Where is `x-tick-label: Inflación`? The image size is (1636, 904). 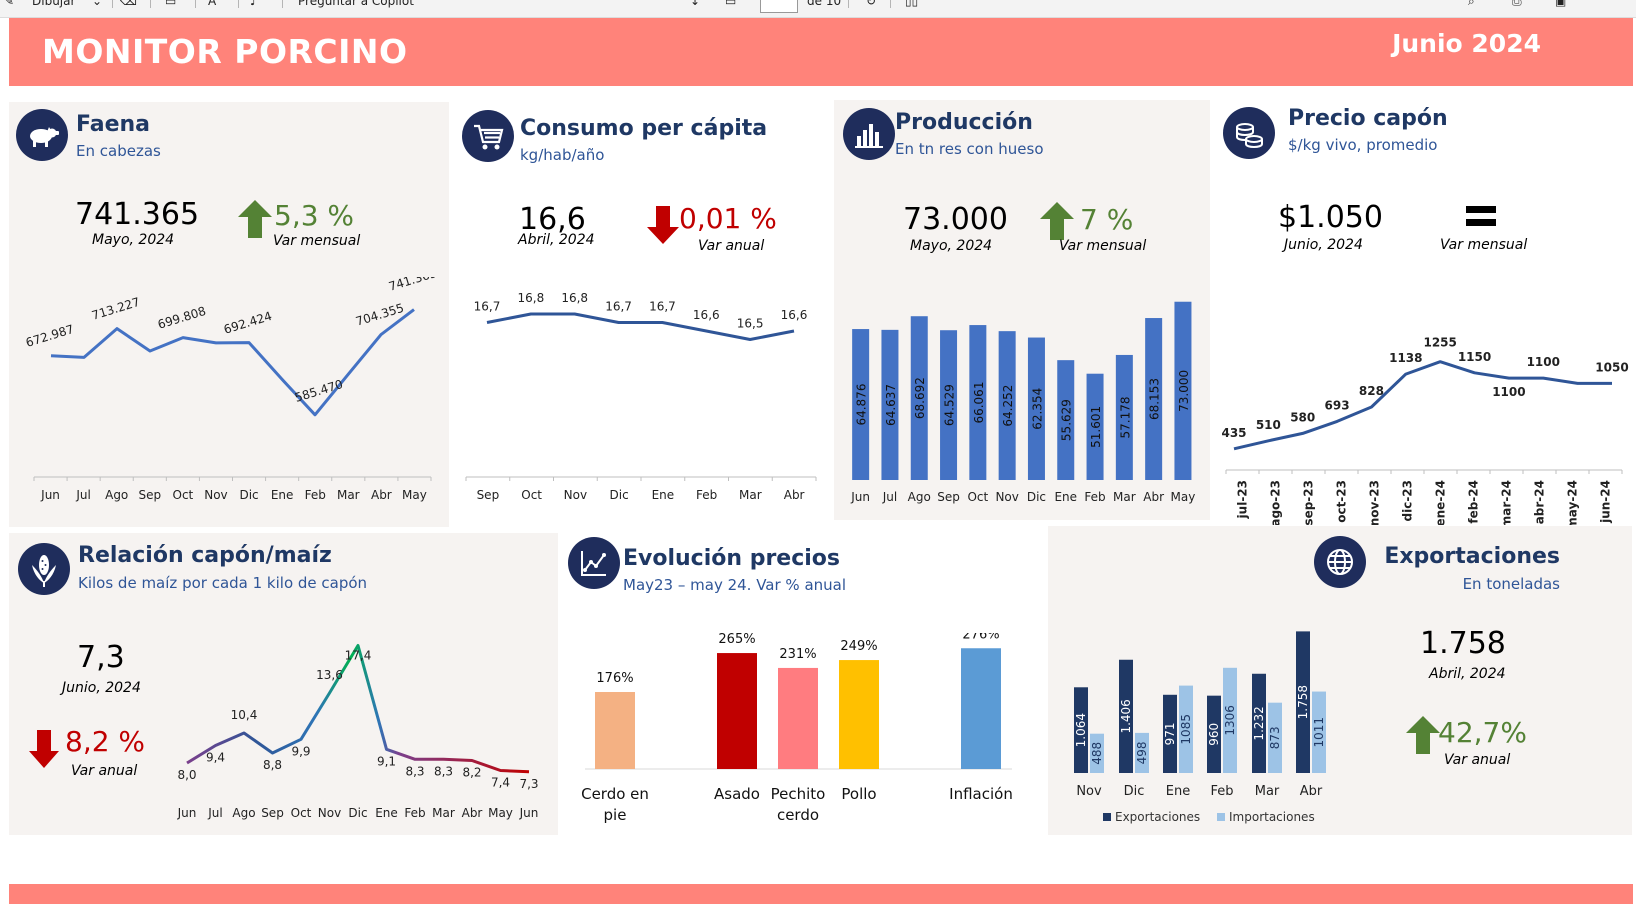 x-tick-label: Inflación is located at coordinates (981, 794).